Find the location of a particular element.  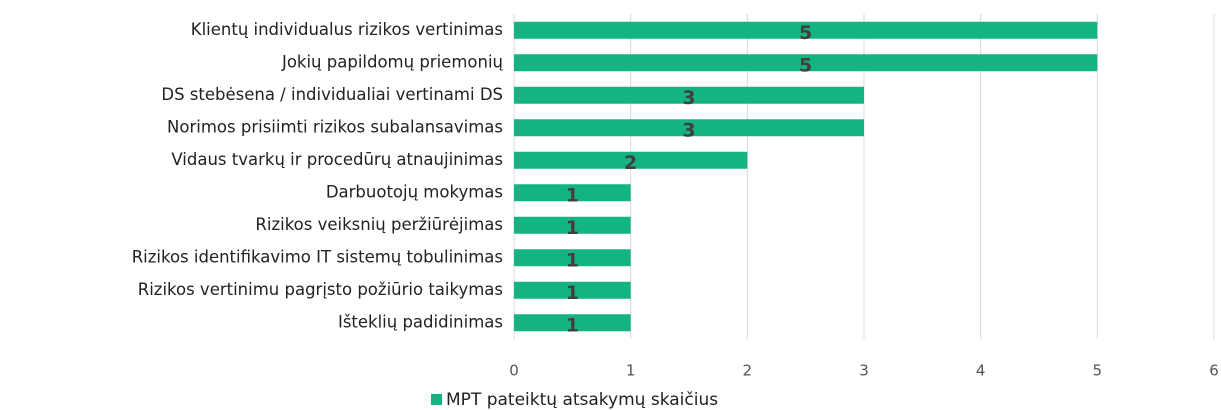

y-tick-label: Darbuotojų mokymas is located at coordinates (414, 191).